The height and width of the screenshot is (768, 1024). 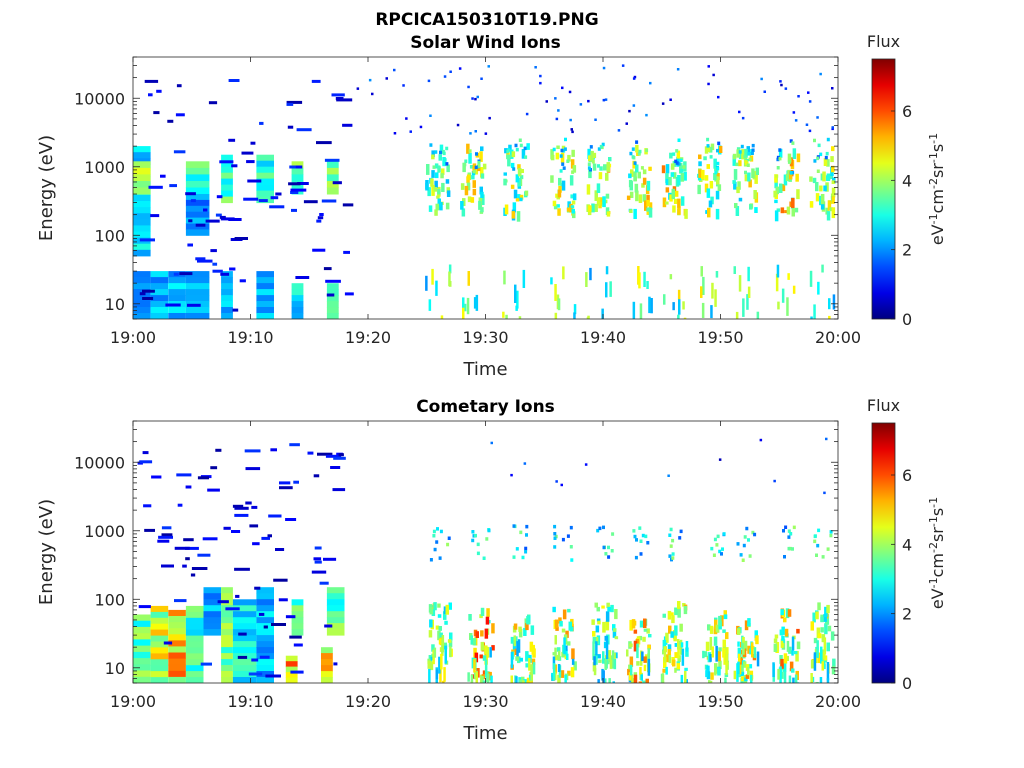 What do you see at coordinates (46, 188) in the screenshot?
I see `y-axis-label: Energy (eV)` at bounding box center [46, 188].